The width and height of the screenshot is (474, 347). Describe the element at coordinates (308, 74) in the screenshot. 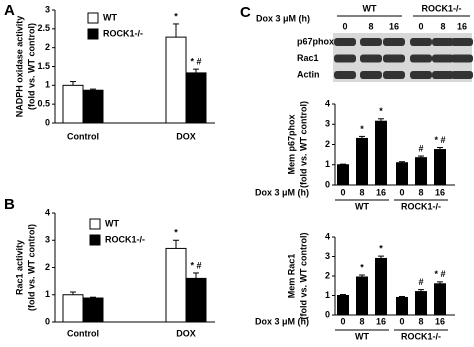

I see `blot-row-label: Actin` at that location.